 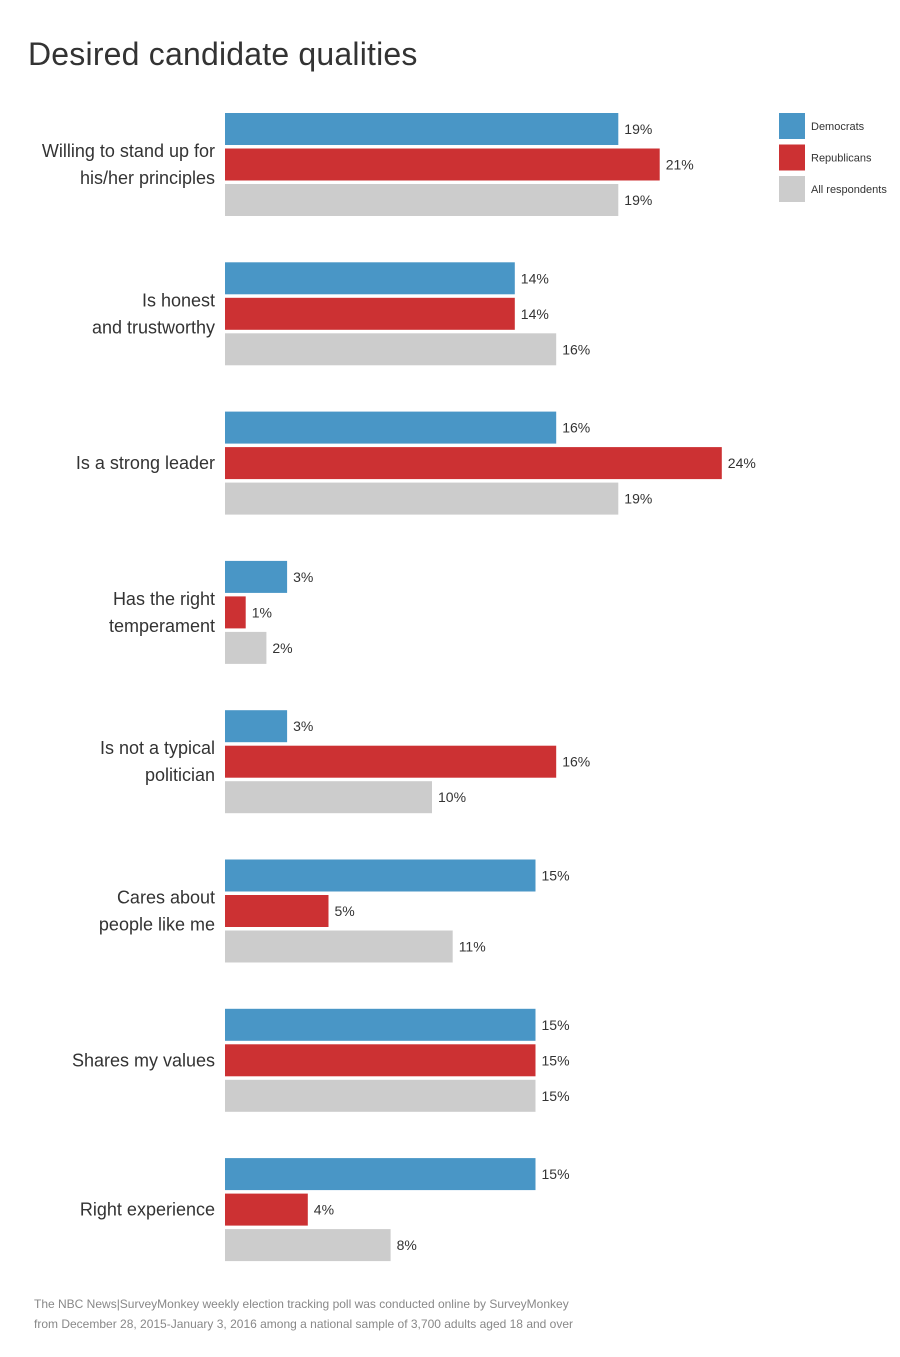 What do you see at coordinates (128, 151) in the screenshot?
I see `category-label: Willing to stand up for` at bounding box center [128, 151].